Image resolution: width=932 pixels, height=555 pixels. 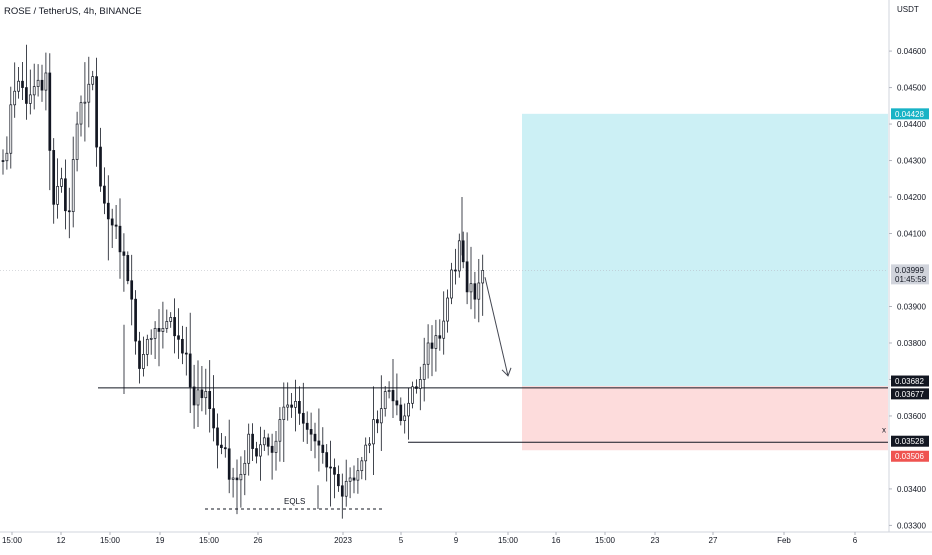 I want to click on y-tick-label: 0.03800, so click(x=911, y=343).